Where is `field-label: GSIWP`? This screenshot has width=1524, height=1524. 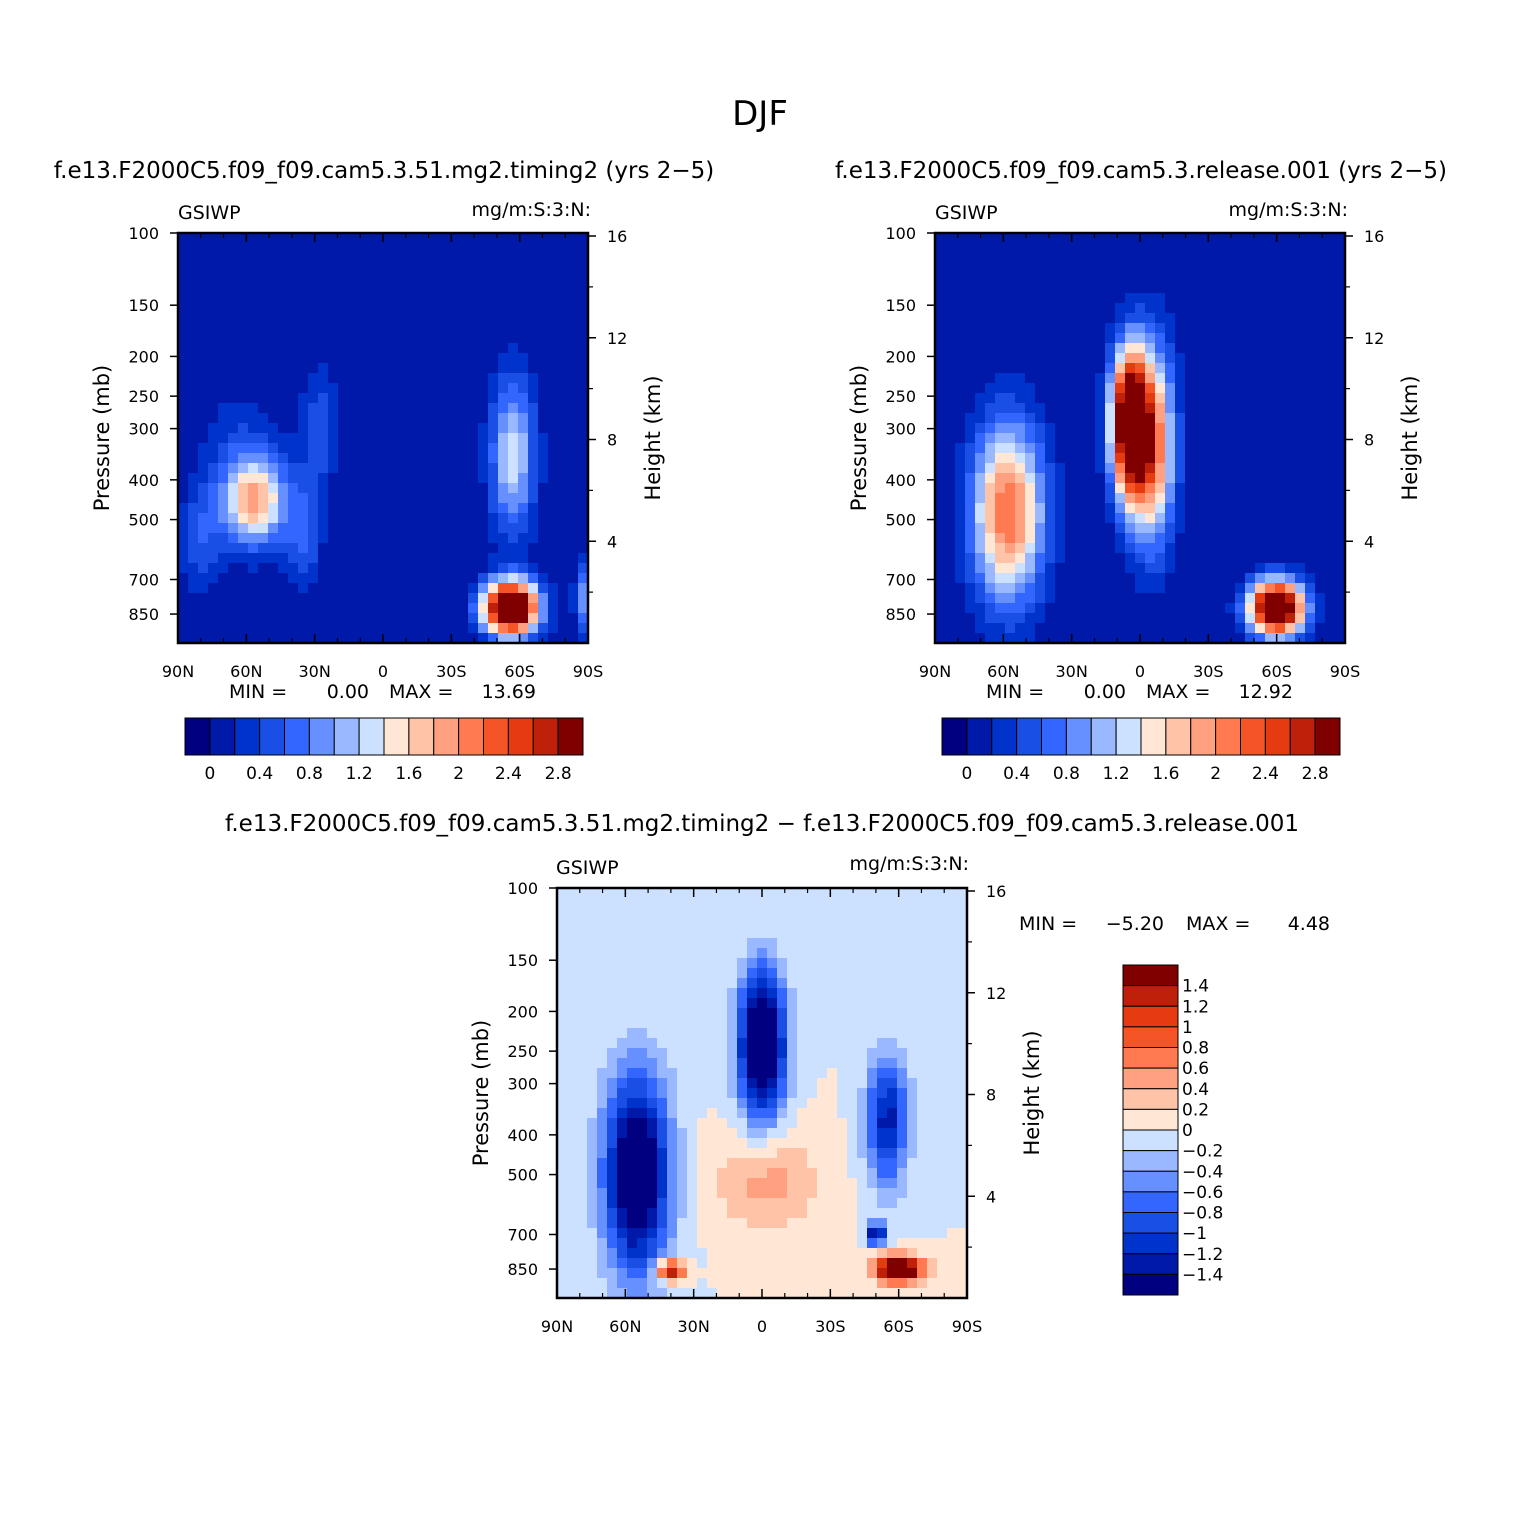
field-label: GSIWP is located at coordinates (587, 868).